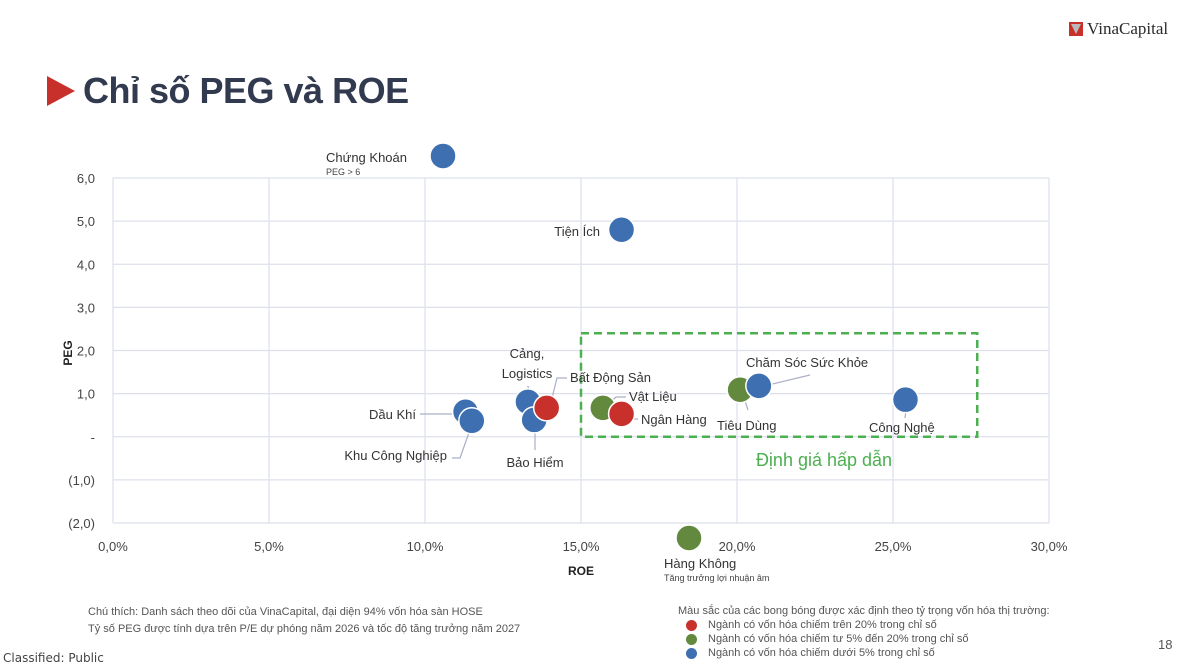  What do you see at coordinates (534, 462) in the screenshot?
I see `bubble-label: Bảo Hiểm` at bounding box center [534, 462].